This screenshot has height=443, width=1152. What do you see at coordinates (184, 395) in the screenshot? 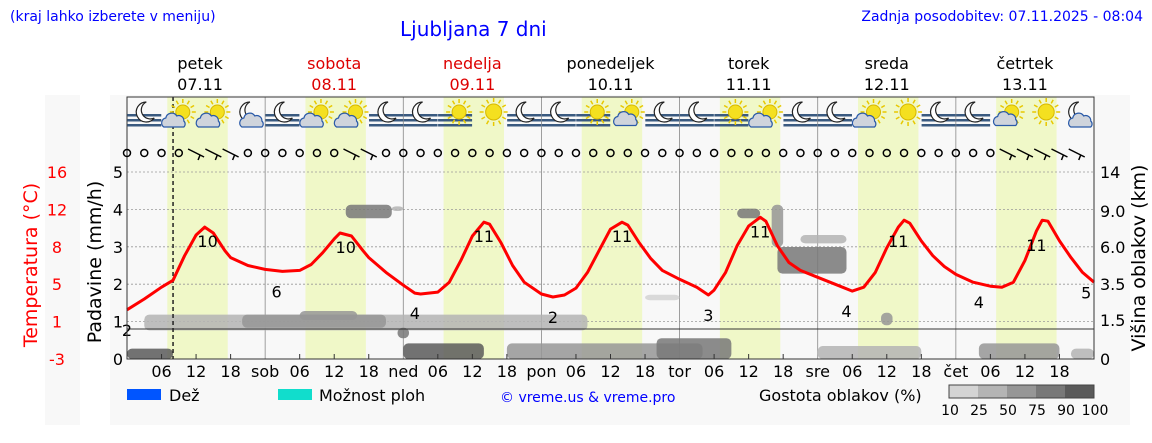
I see `rain-legend-label: Dež` at bounding box center [184, 395].